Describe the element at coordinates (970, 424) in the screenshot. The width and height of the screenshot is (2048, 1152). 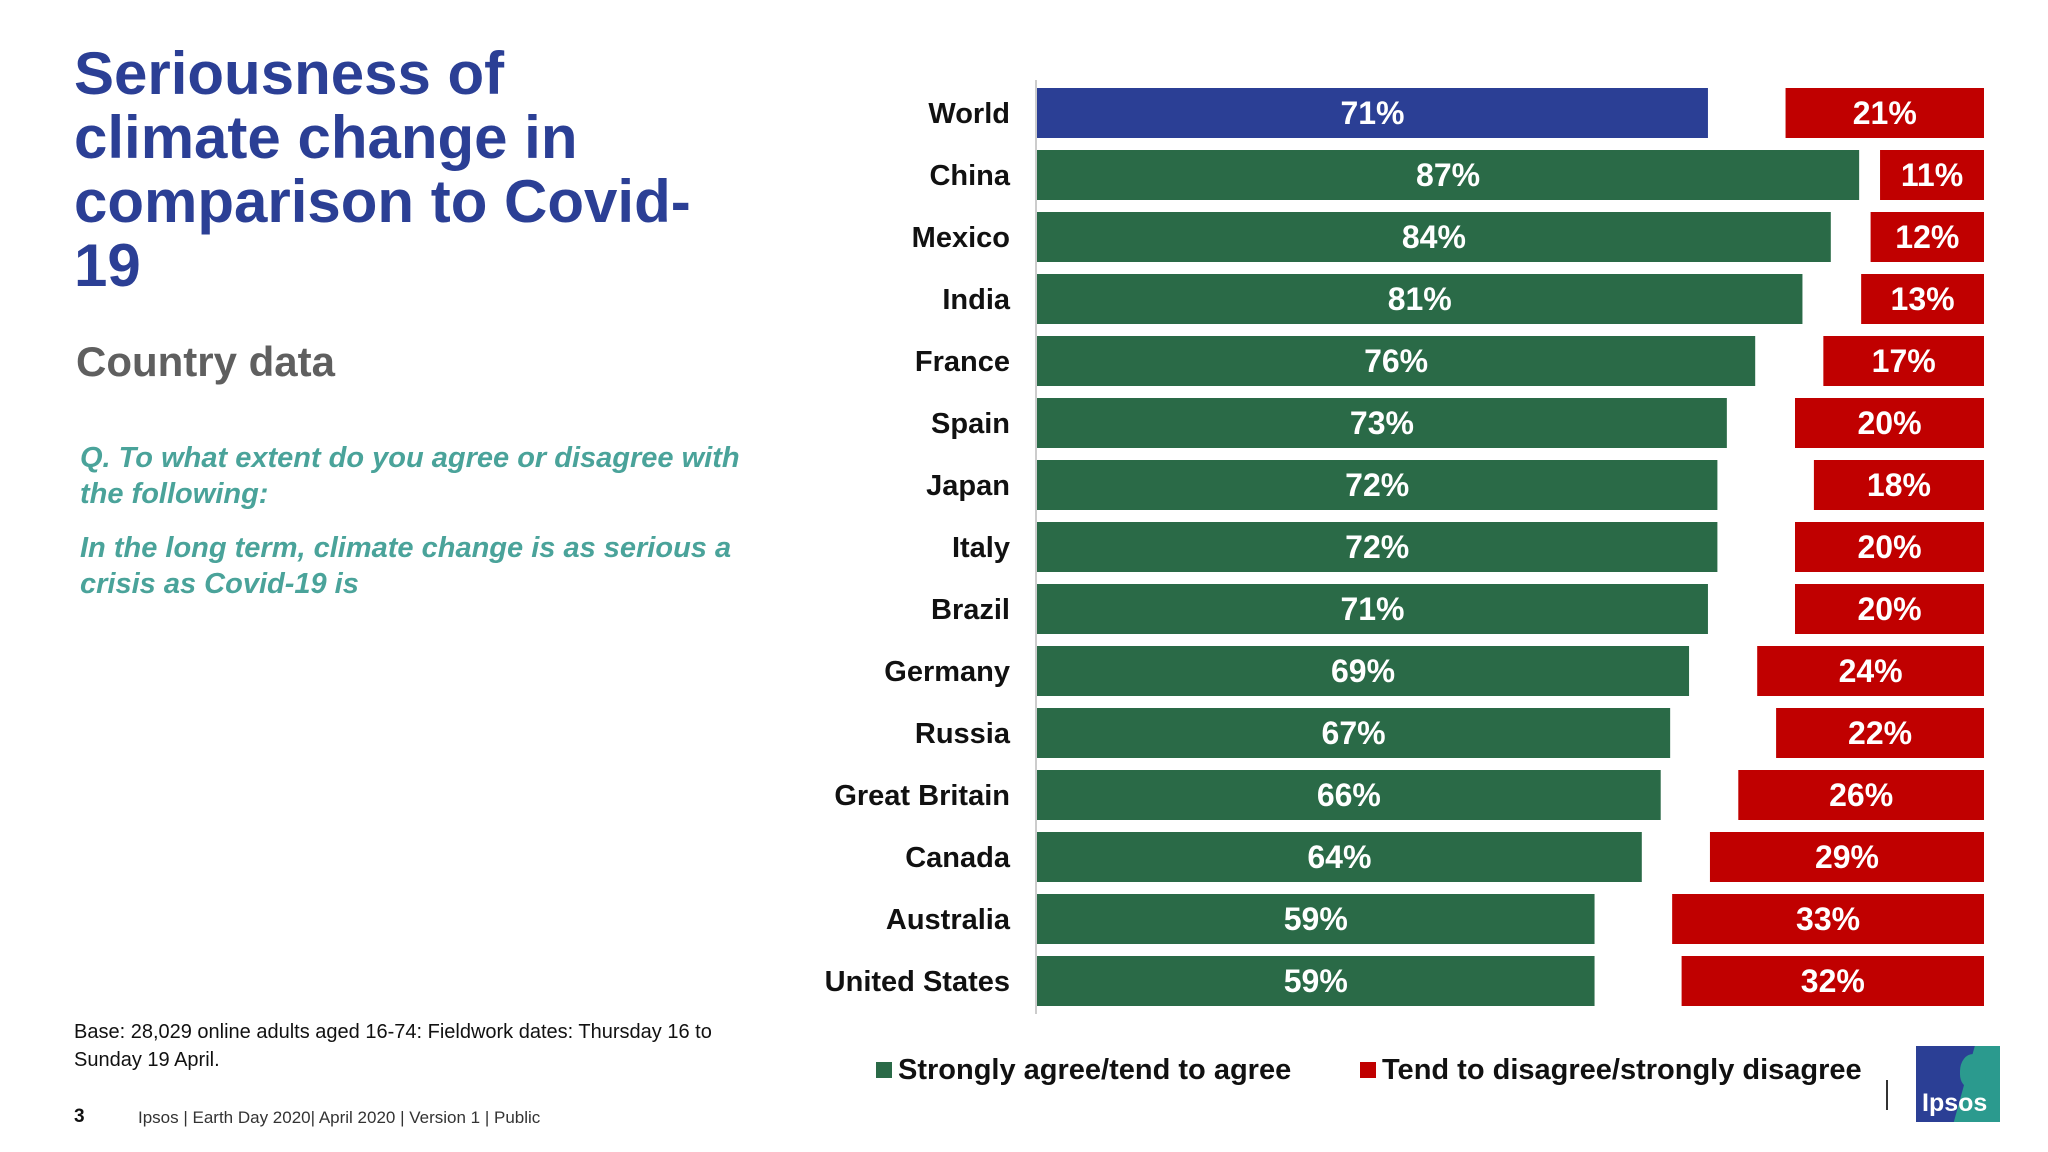
I see `category-label: Spain` at that location.